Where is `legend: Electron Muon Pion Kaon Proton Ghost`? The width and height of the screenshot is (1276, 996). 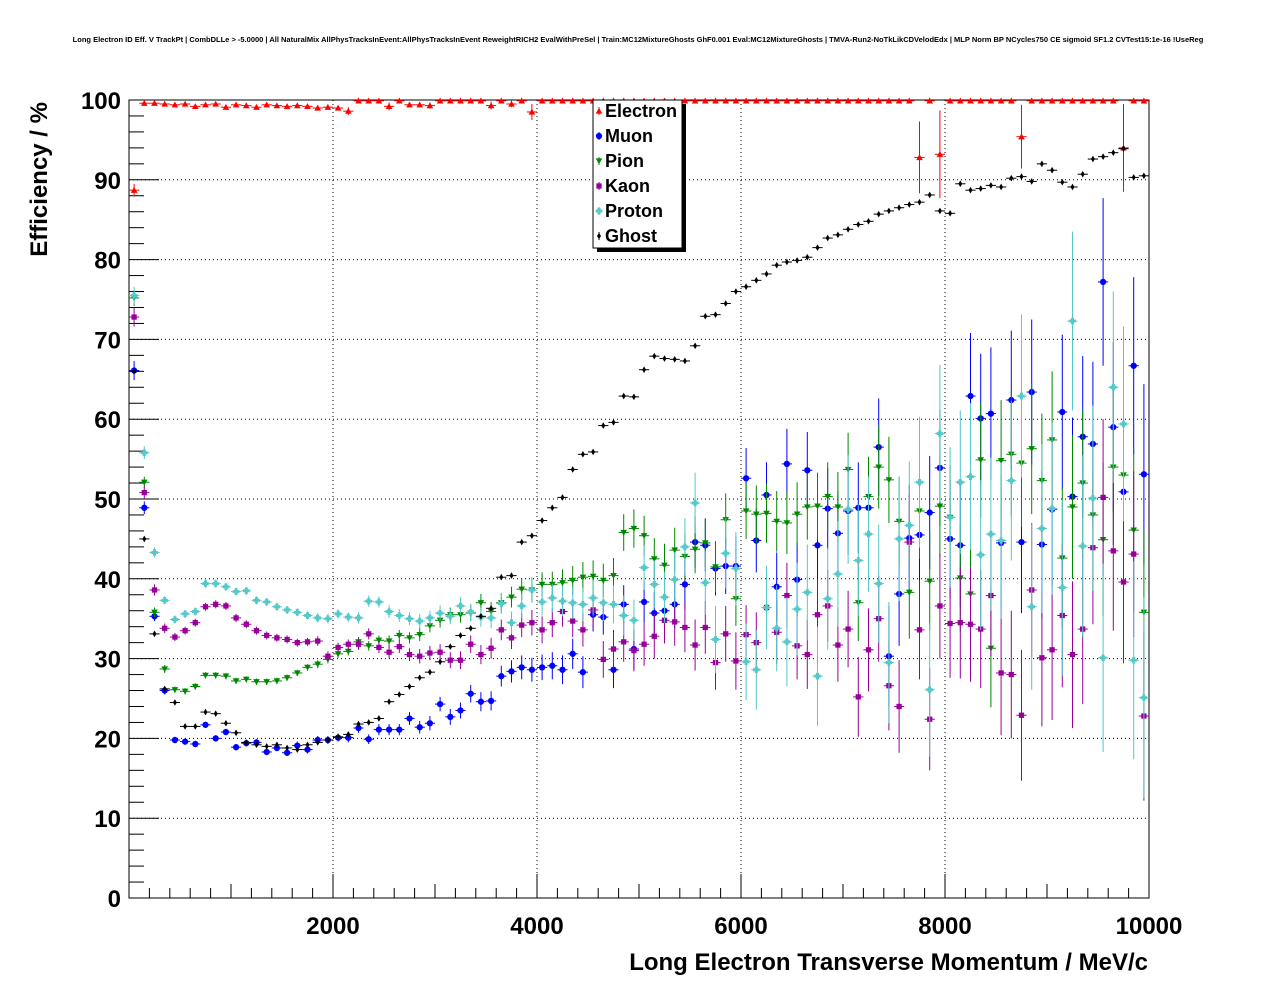
legend: Electron Muon Pion Kaon Proton Ghost is located at coordinates (639, 175).